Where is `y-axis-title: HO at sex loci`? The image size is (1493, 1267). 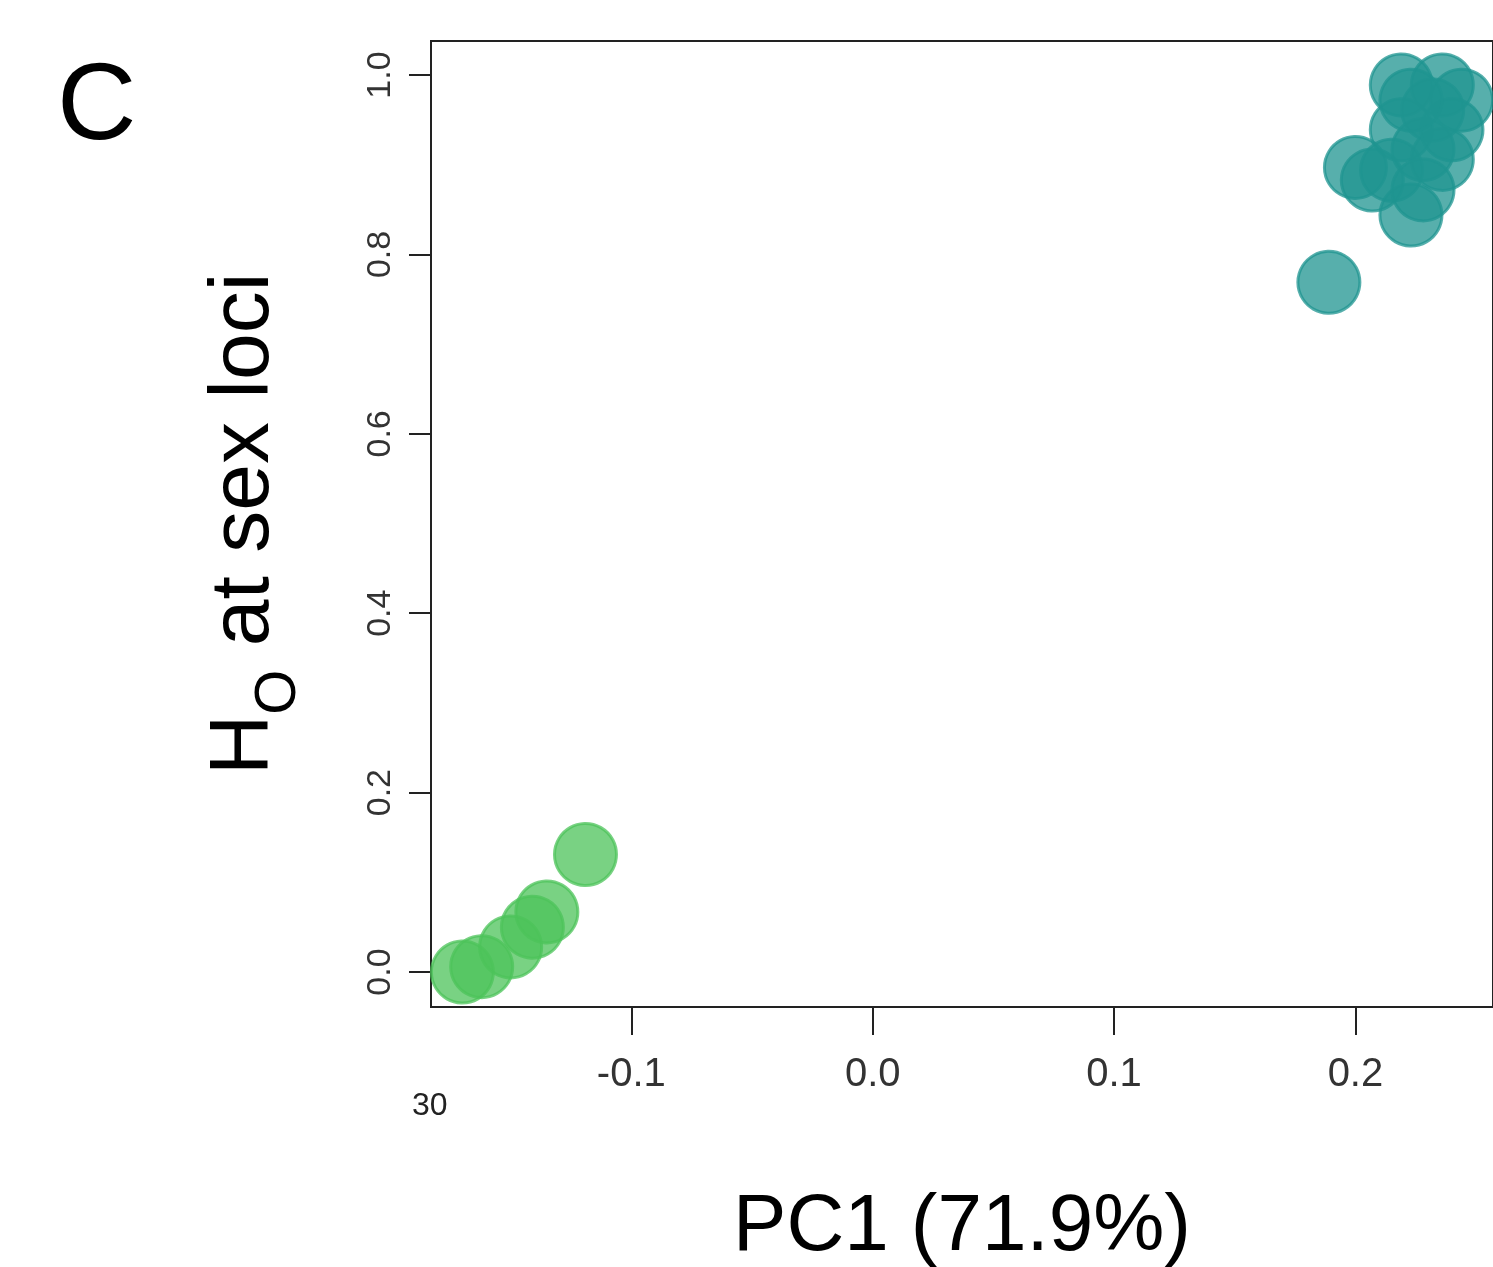
y-axis-title: HO at sex loci is located at coordinates (249, 524).